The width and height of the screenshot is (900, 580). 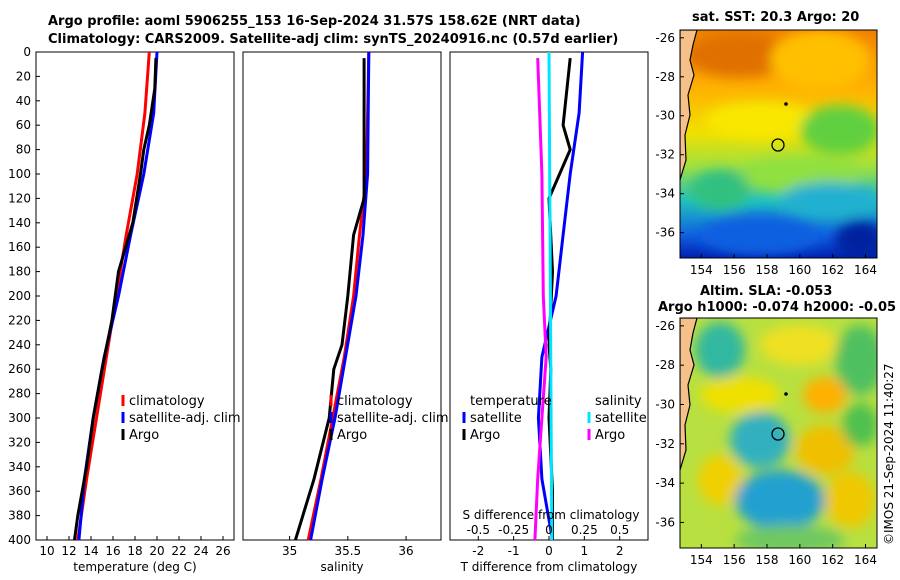 What do you see at coordinates (514, 551) in the screenshot?
I see `x-tick-label: -1` at bounding box center [514, 551].